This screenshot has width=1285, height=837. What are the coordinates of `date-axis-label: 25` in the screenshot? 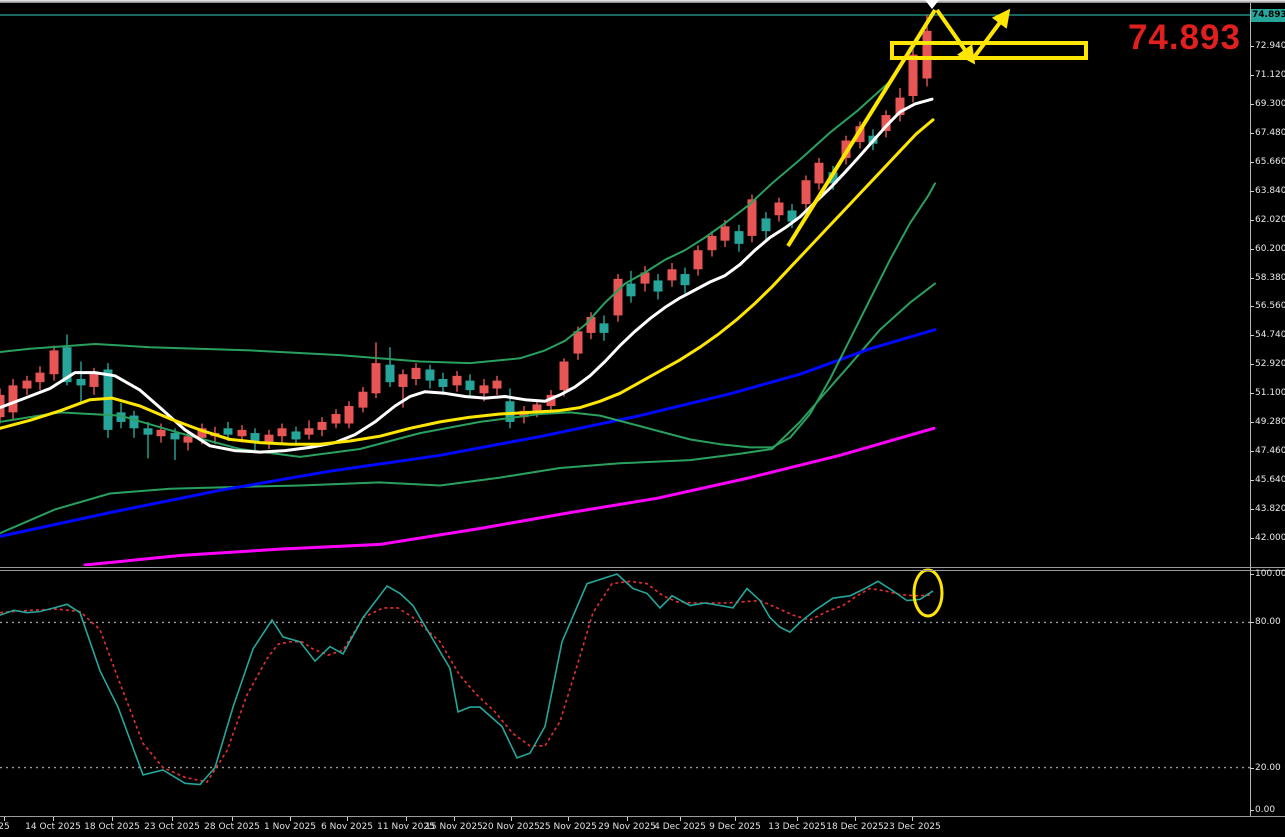 It's located at (5, 827).